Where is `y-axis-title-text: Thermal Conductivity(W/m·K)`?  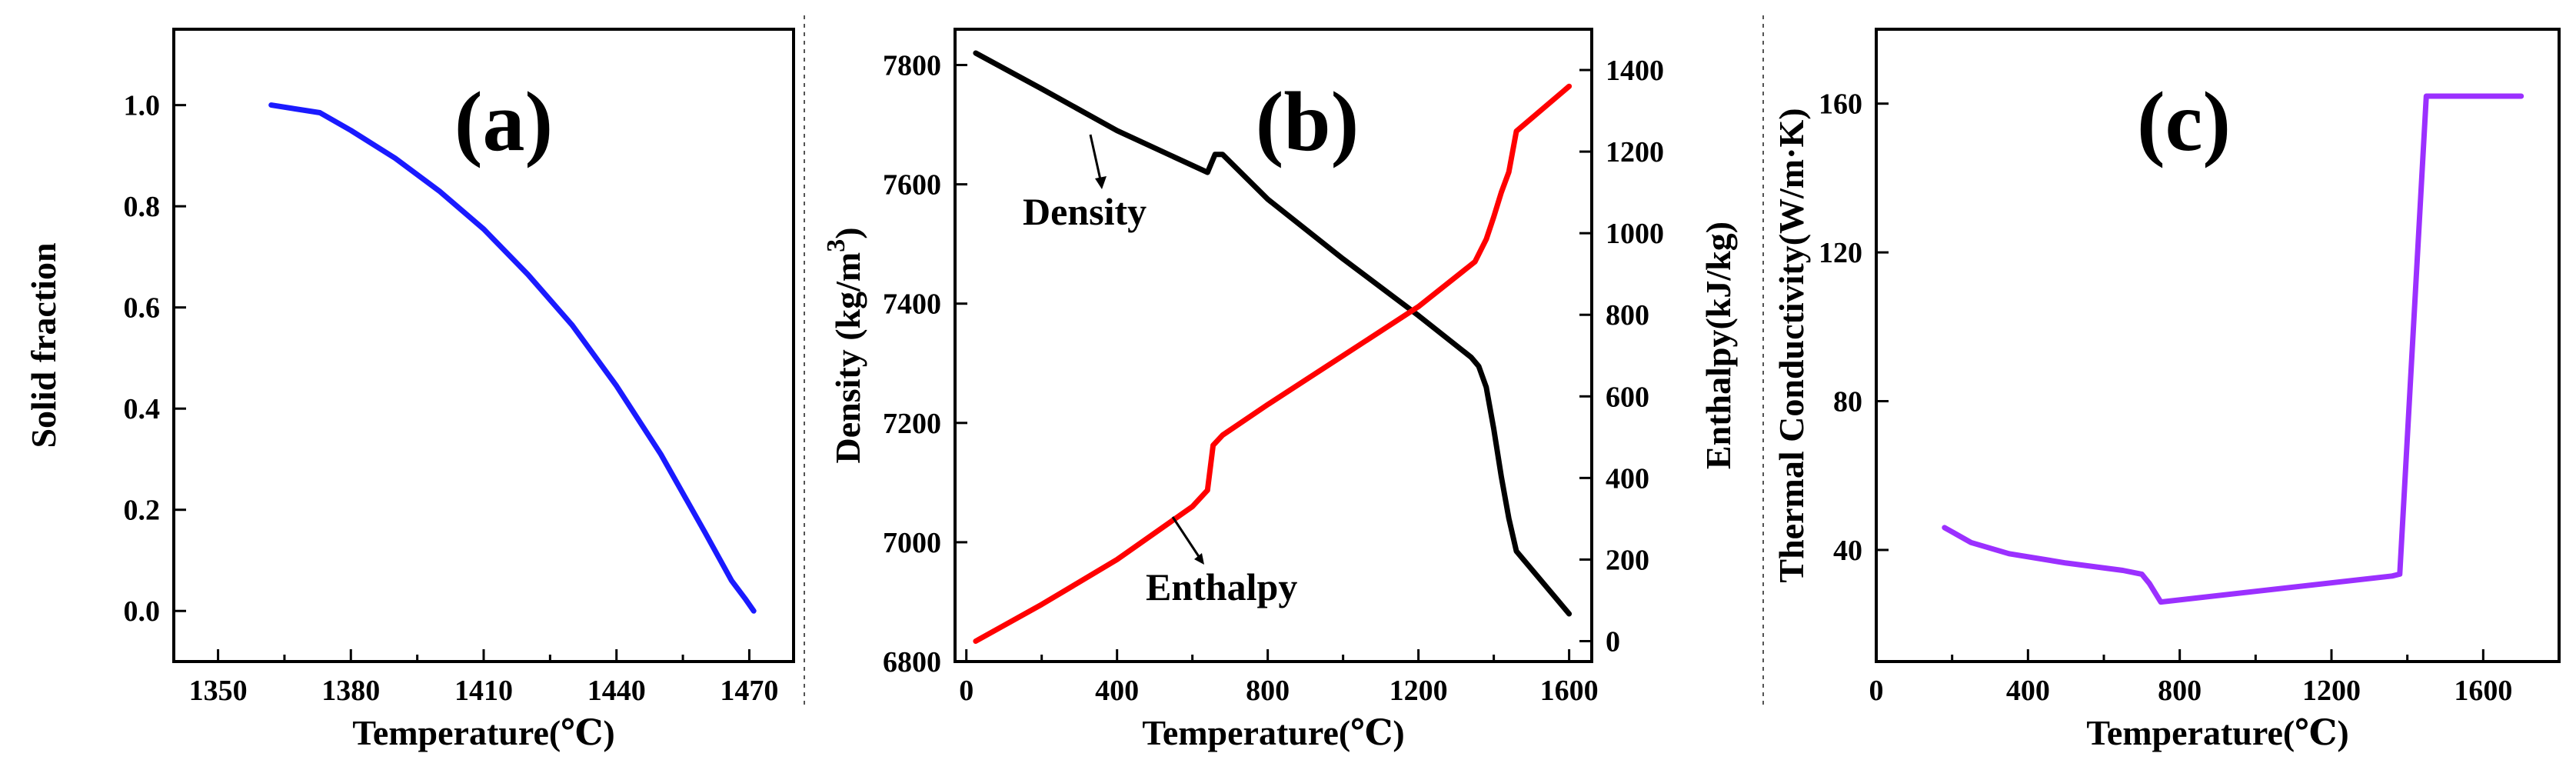
y-axis-title-text: Thermal Conductivity(W/m·K) is located at coordinates (1791, 345).